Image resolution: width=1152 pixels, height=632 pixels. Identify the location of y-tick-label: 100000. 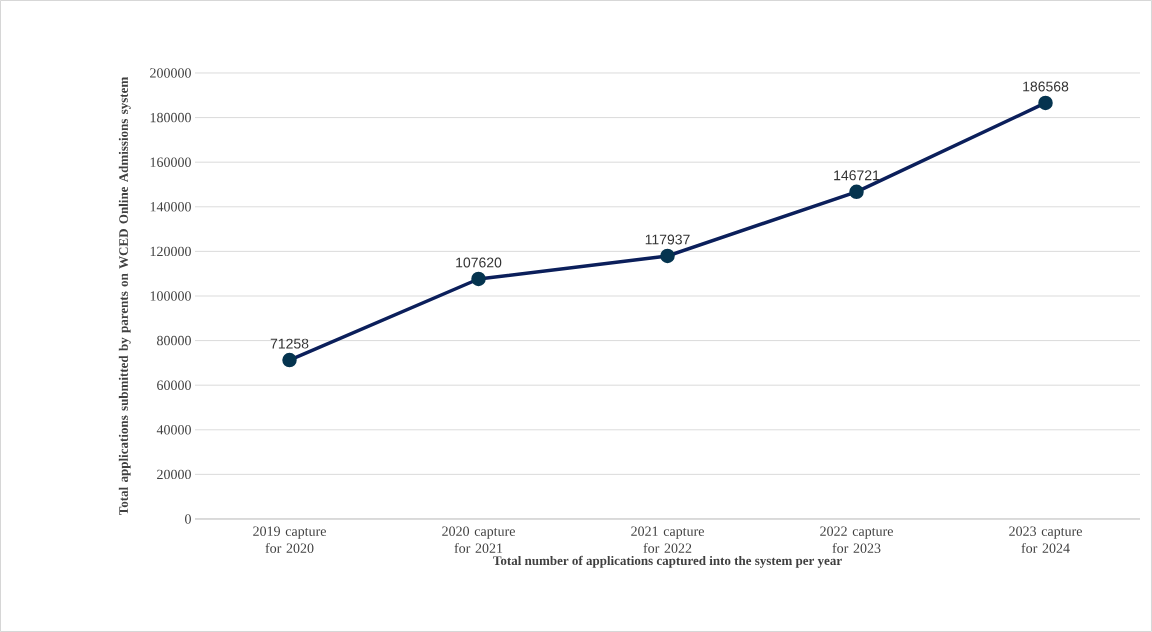
(170, 296).